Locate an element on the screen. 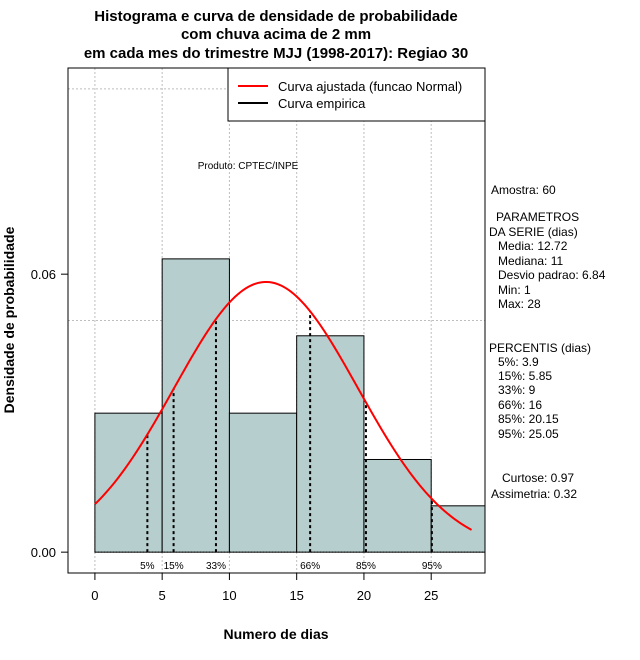  stat-assimetria: Assimetria: 0.32 is located at coordinates (534, 494).